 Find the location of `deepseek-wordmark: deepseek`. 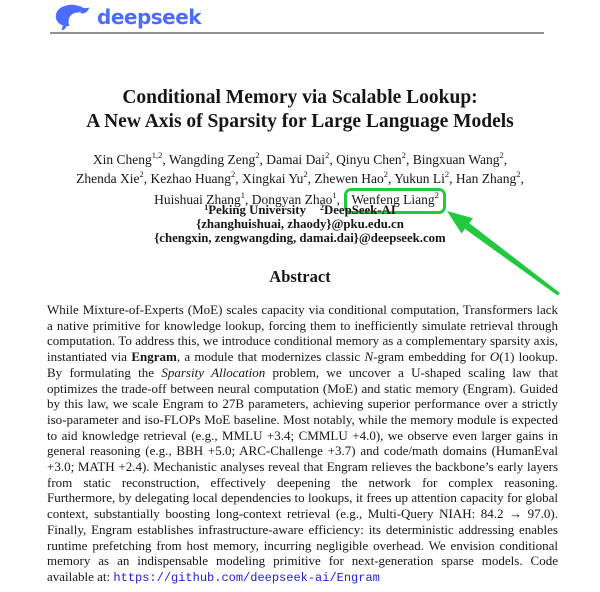

deepseek-wordmark: deepseek is located at coordinates (149, 17).